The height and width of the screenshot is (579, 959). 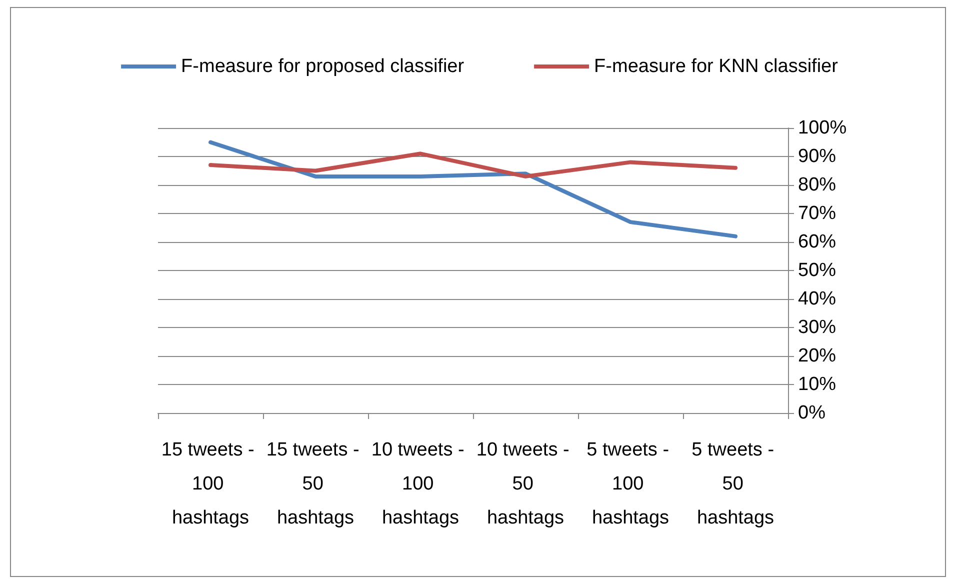 What do you see at coordinates (630, 484) in the screenshot?
I see `x-tick-label: 5 tweets - 100 hashtags` at bounding box center [630, 484].